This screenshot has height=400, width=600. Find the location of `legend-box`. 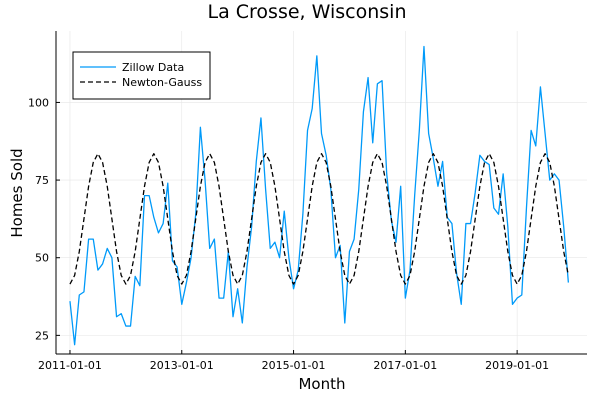

legend-box is located at coordinates (141, 75).